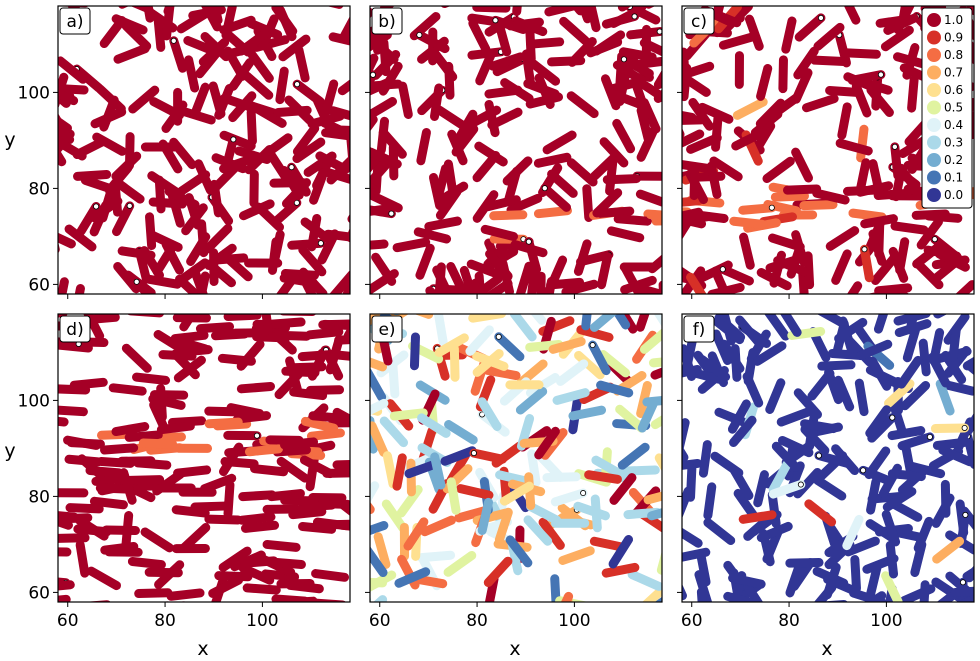  I want to click on x-label-e: x, so click(514, 649).